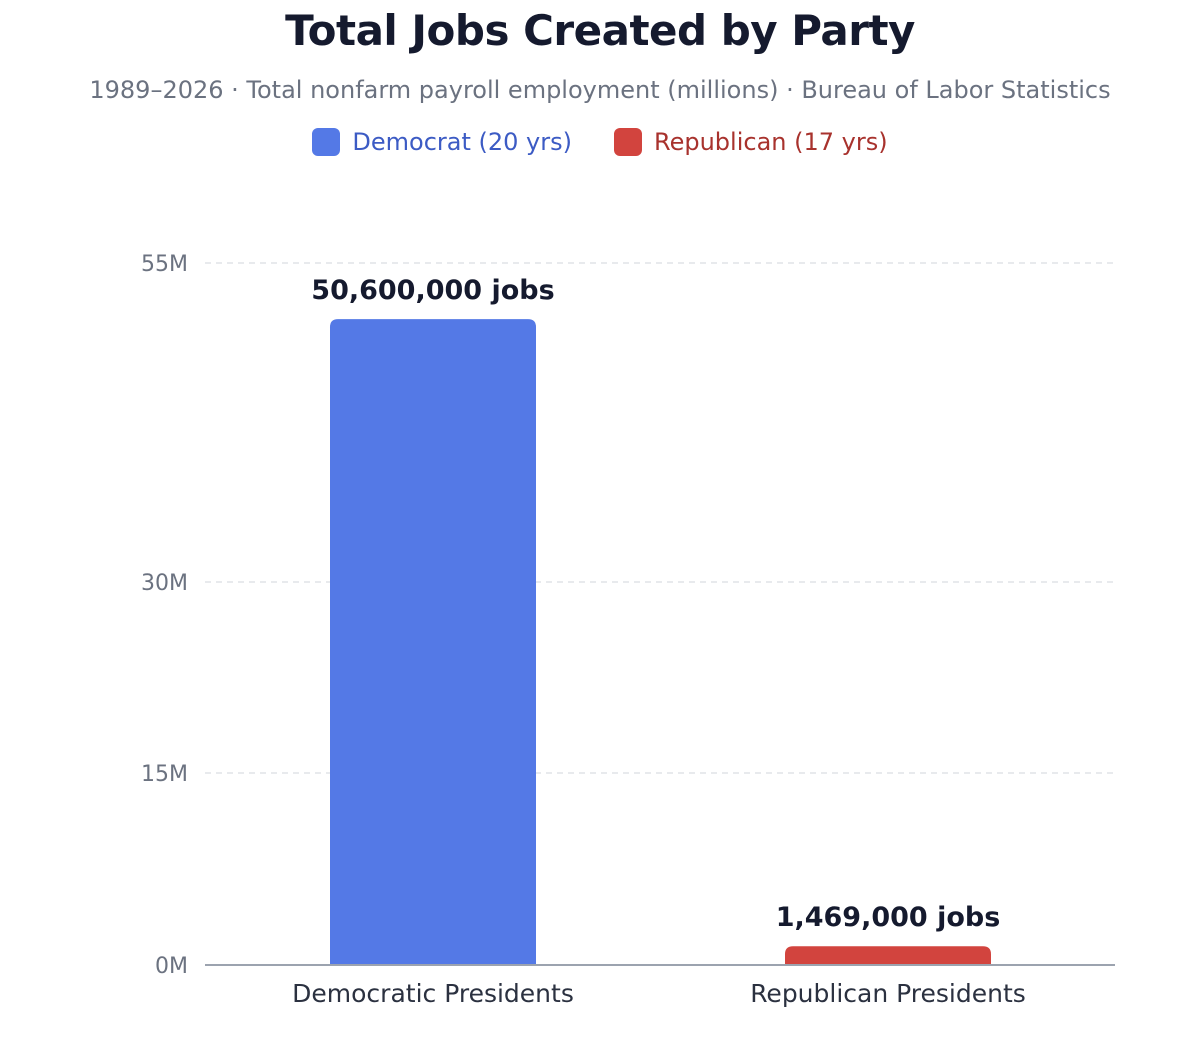 Image resolution: width=1200 pixels, height=1052 pixels. Describe the element at coordinates (164, 774) in the screenshot. I see `y-tick-label: 15M` at that location.